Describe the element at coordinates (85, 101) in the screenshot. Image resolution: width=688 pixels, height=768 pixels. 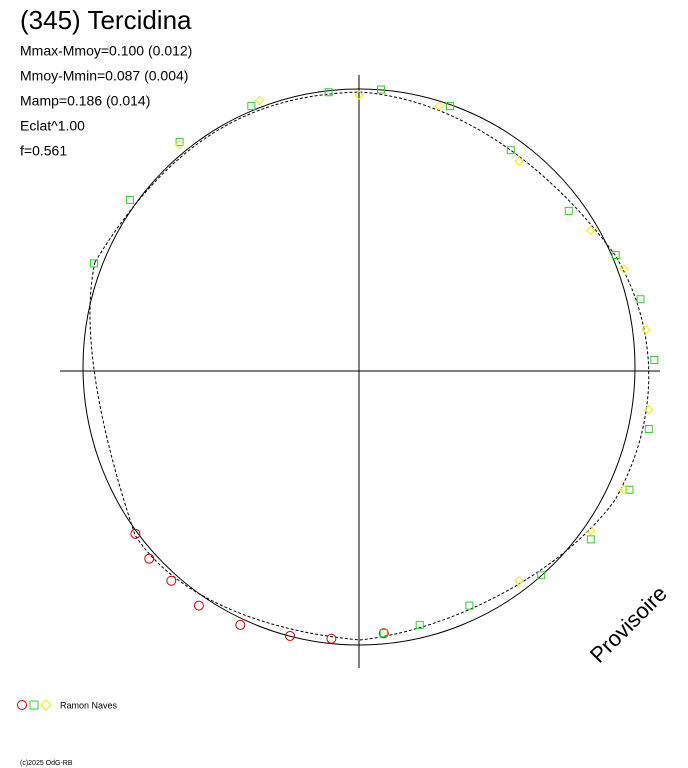
I see `stat-line: Mamp=0.186 (0.014)` at that location.